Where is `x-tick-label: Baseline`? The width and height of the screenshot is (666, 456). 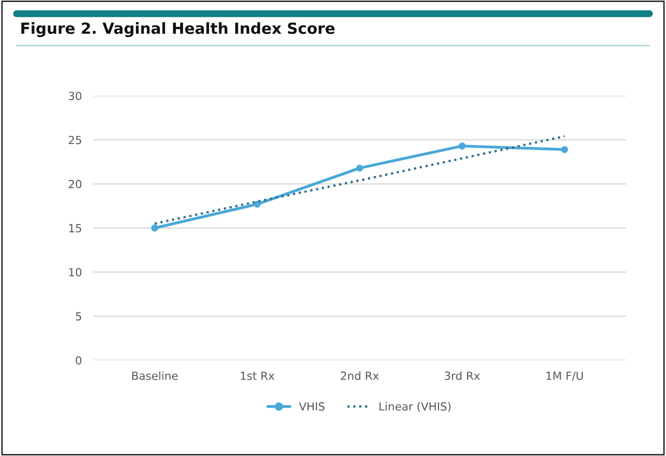
x-tick-label: Baseline is located at coordinates (155, 375).